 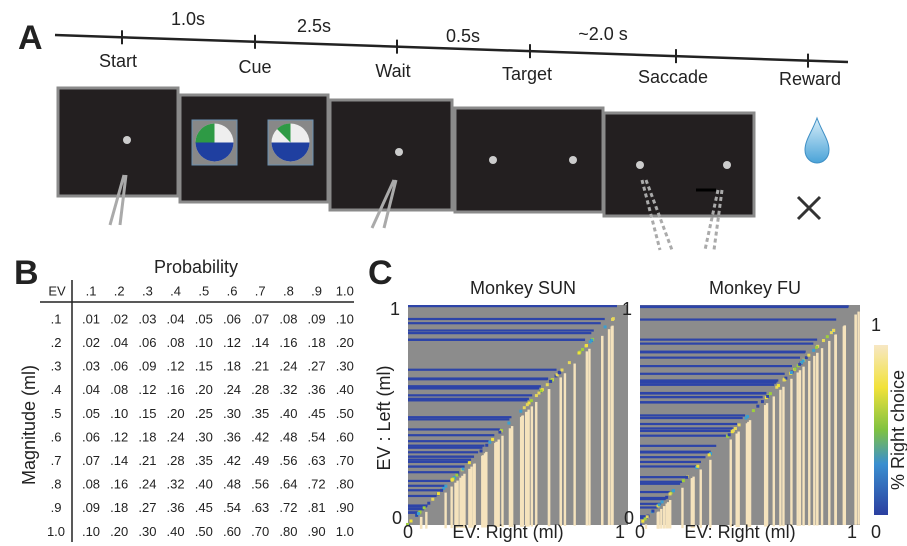 What do you see at coordinates (29, 425) in the screenshot?
I see `row-title: Magnitude (ml)` at bounding box center [29, 425].